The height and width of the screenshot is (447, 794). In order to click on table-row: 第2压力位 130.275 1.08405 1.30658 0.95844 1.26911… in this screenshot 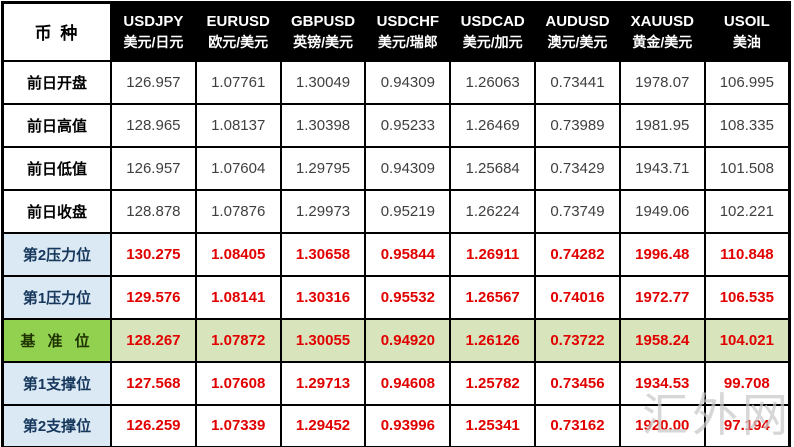, I will do `click(396, 254)`.